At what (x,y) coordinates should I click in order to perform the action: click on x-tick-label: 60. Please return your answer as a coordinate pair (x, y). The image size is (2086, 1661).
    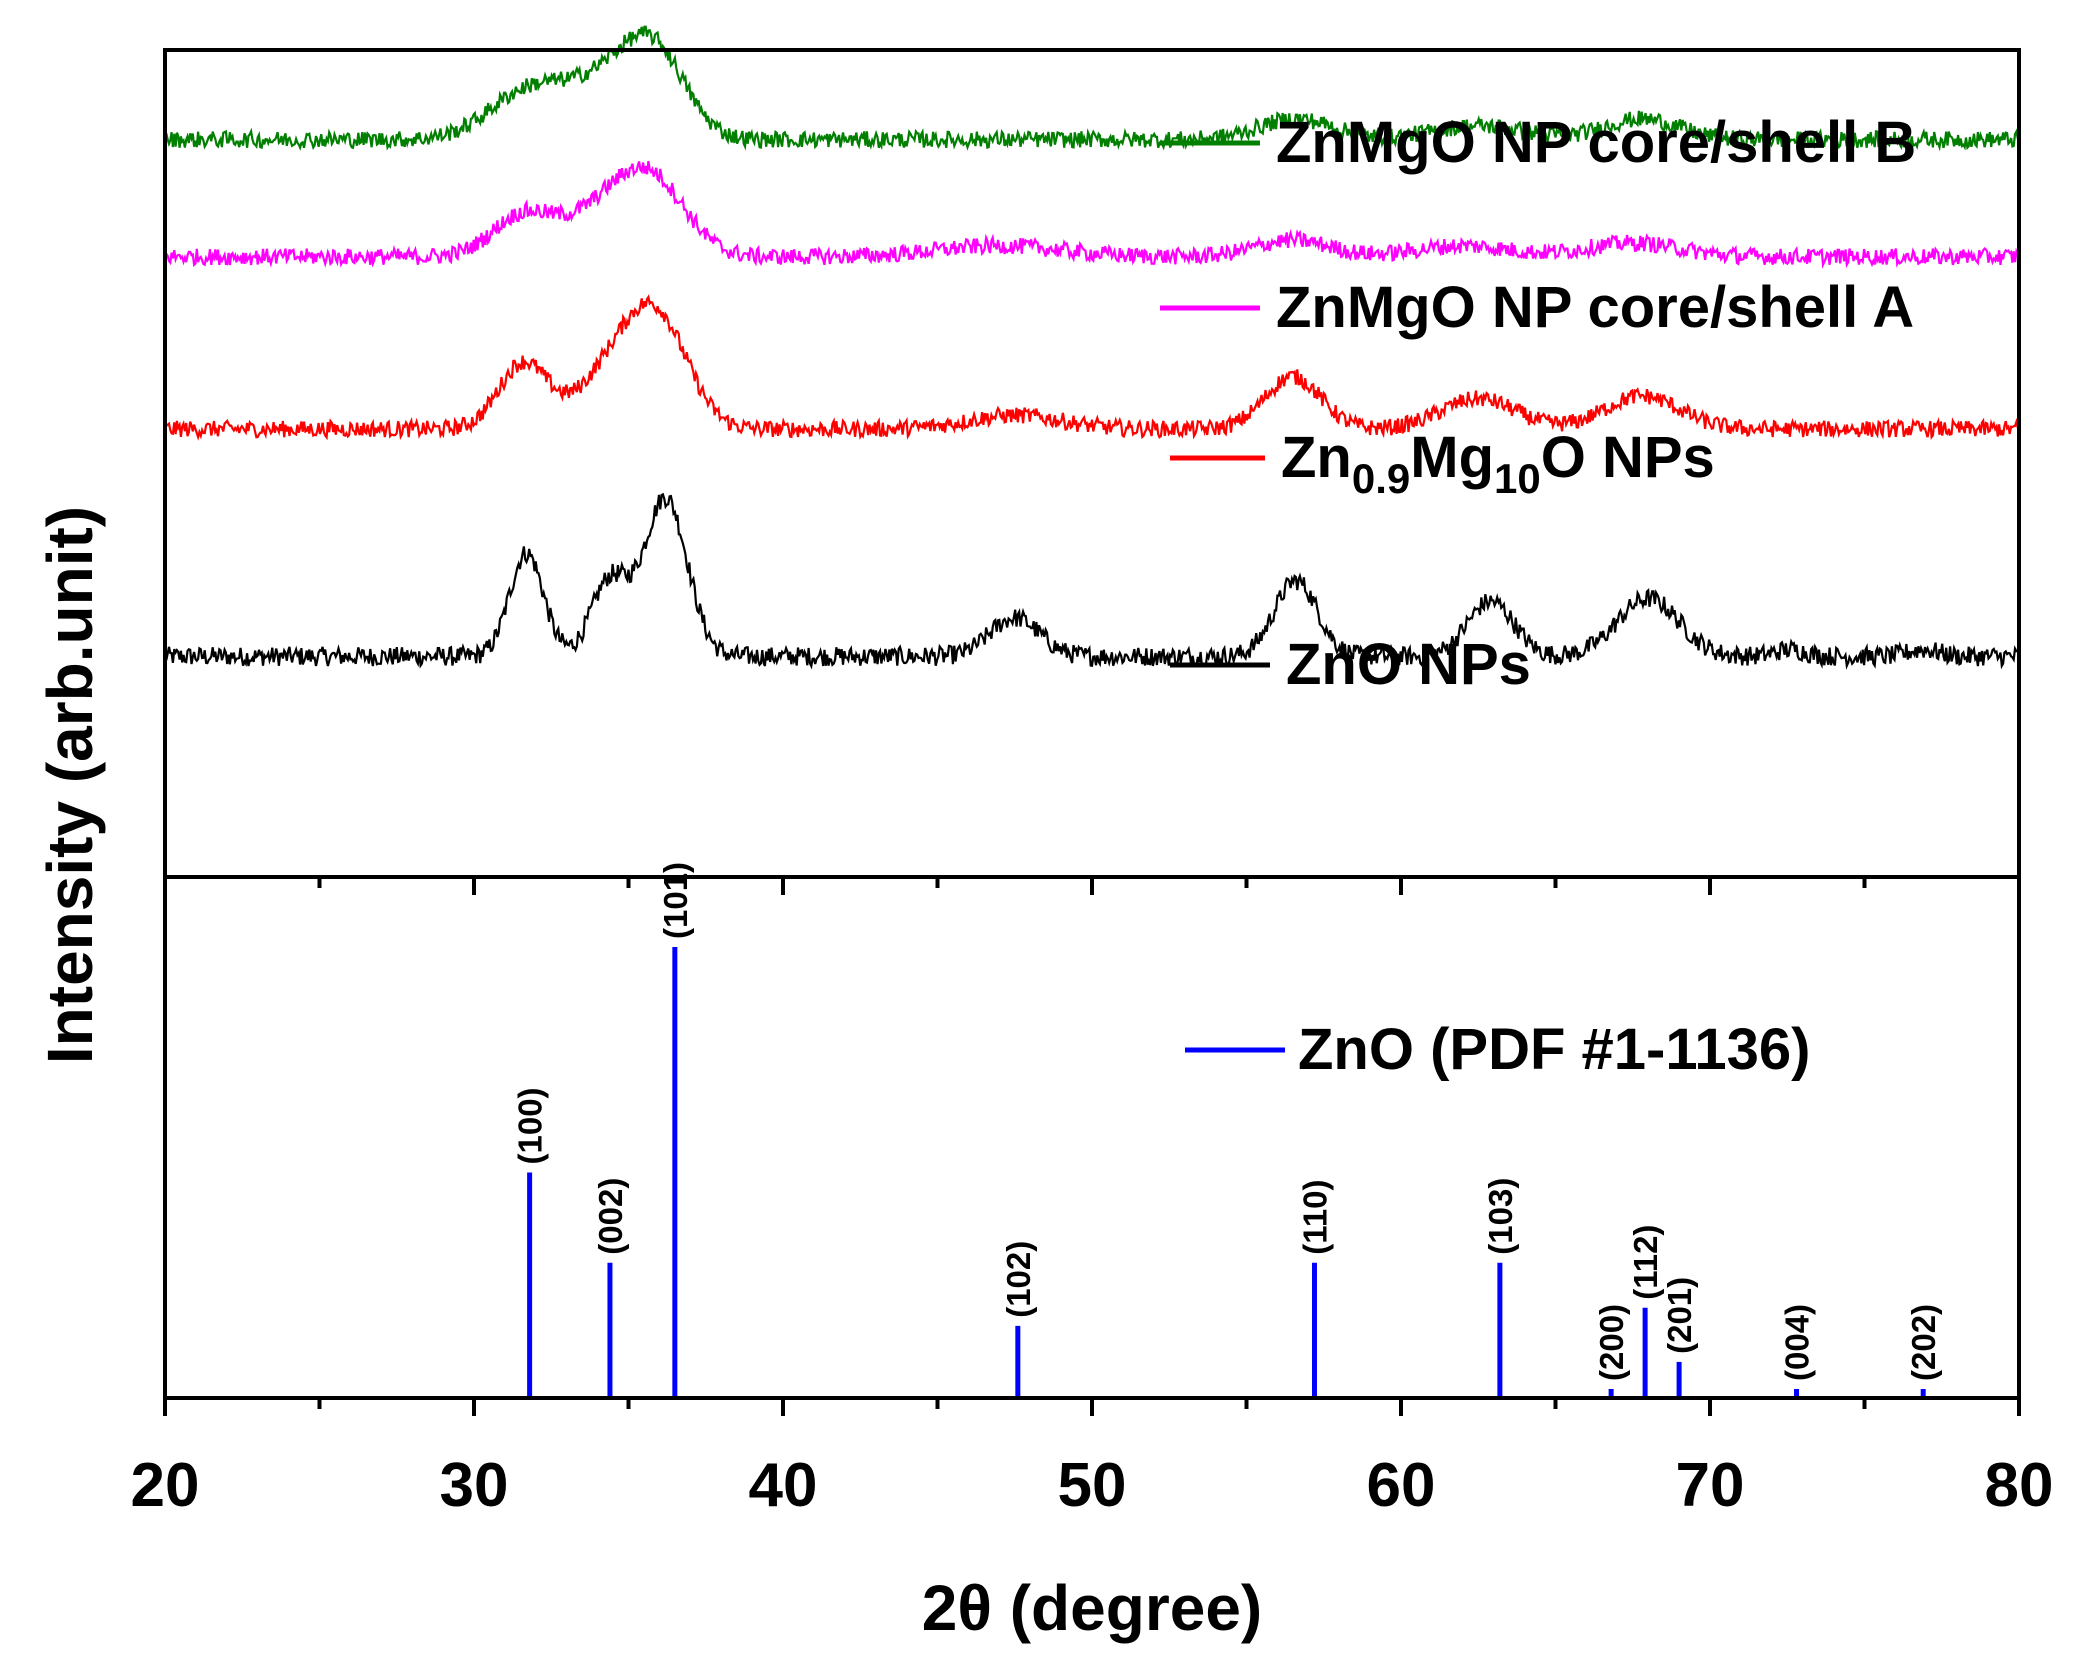
    Looking at the image, I should click on (1401, 1485).